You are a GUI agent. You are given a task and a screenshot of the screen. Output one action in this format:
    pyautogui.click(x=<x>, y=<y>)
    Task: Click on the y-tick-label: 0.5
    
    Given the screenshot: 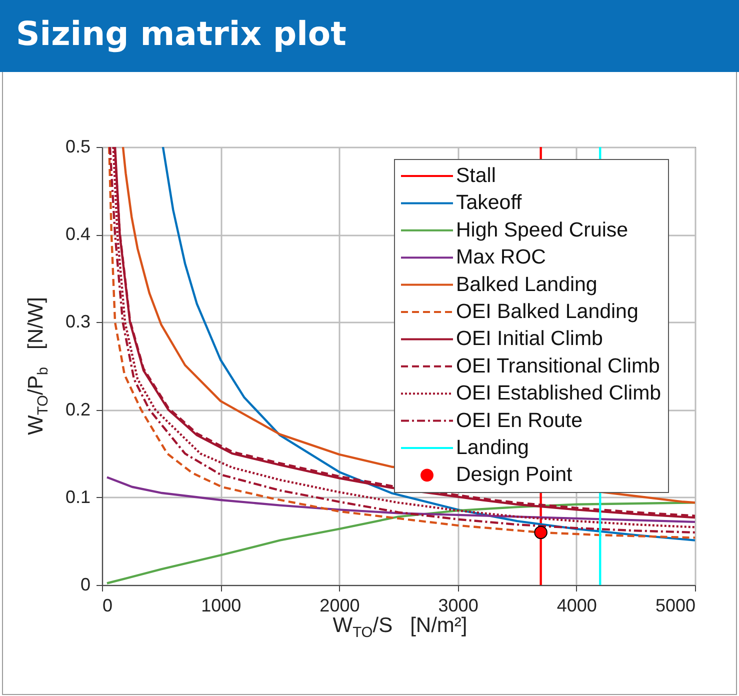 What is the action you would take?
    pyautogui.click(x=77, y=146)
    